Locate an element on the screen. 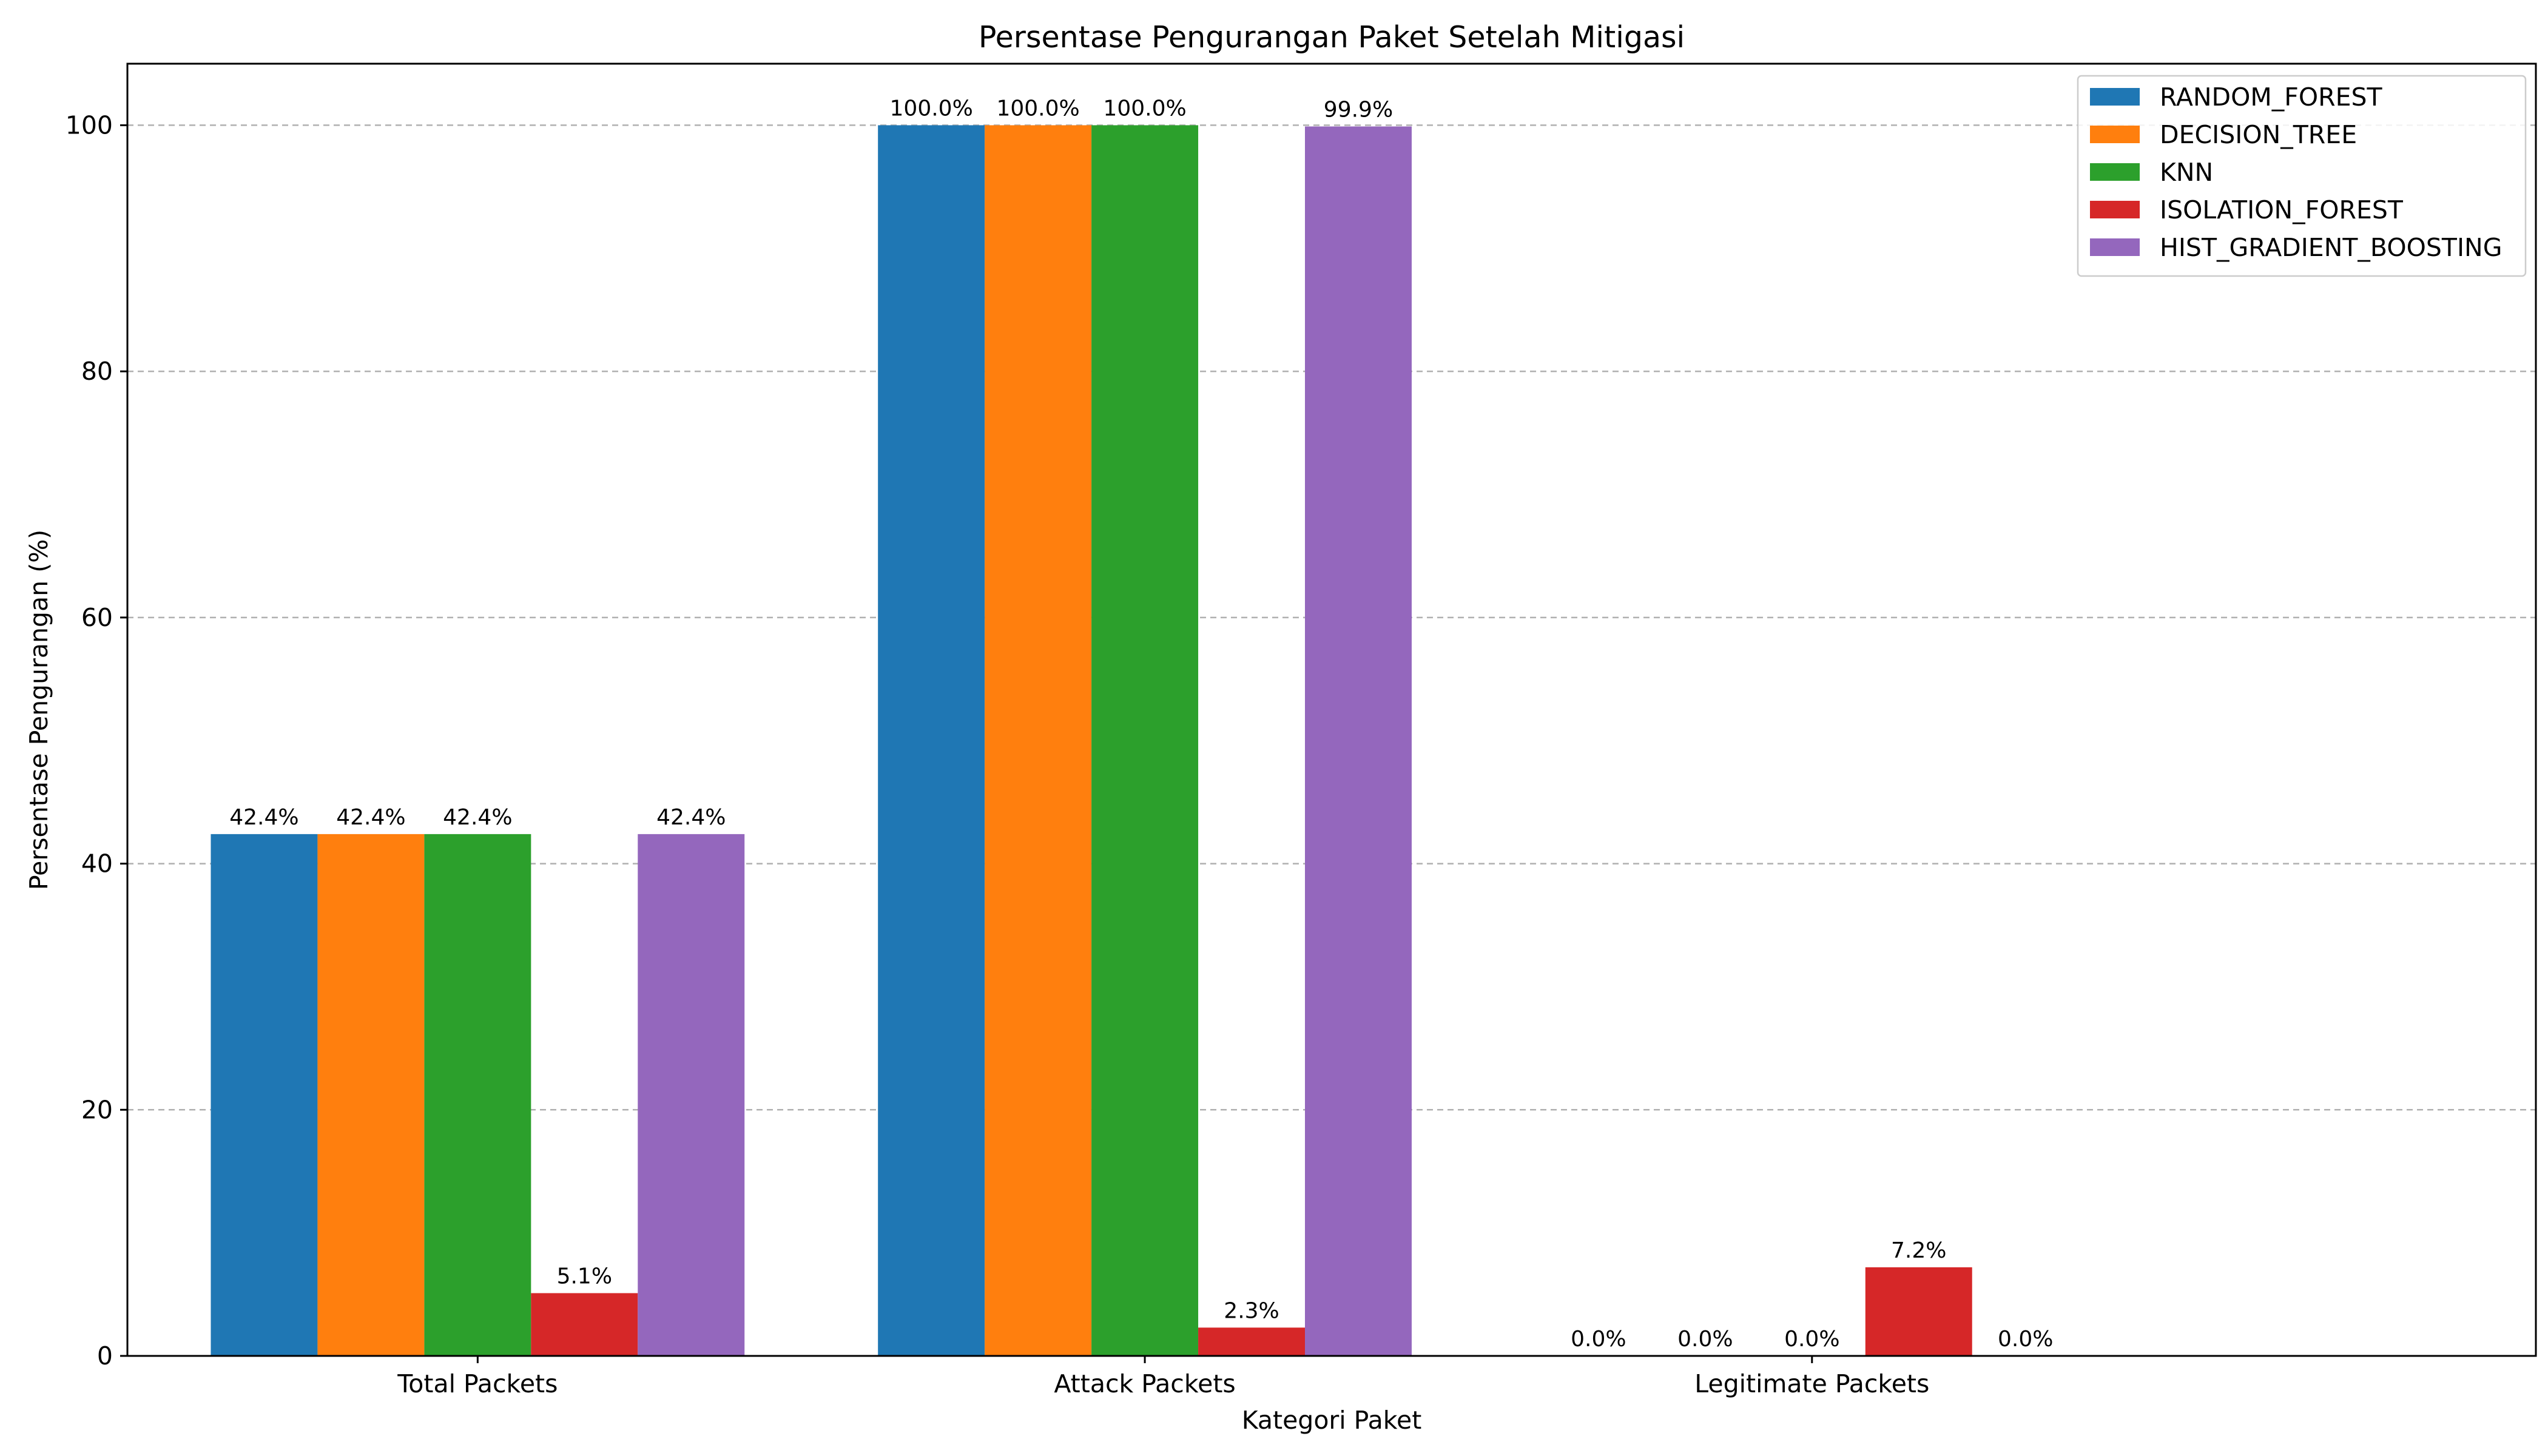 The width and height of the screenshot is (2548, 1456). data-label: 5.1% is located at coordinates (584, 1276).